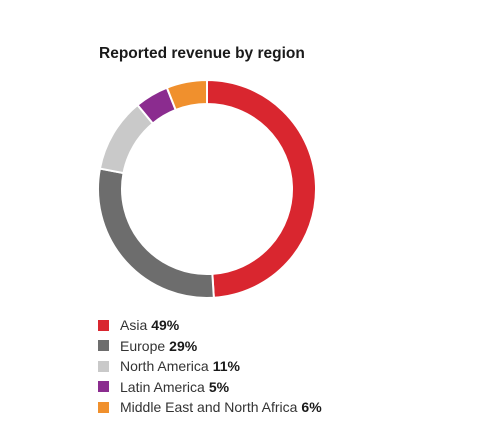  What do you see at coordinates (219, 386) in the screenshot?
I see `legend-value-latin-america: 5%` at bounding box center [219, 386].